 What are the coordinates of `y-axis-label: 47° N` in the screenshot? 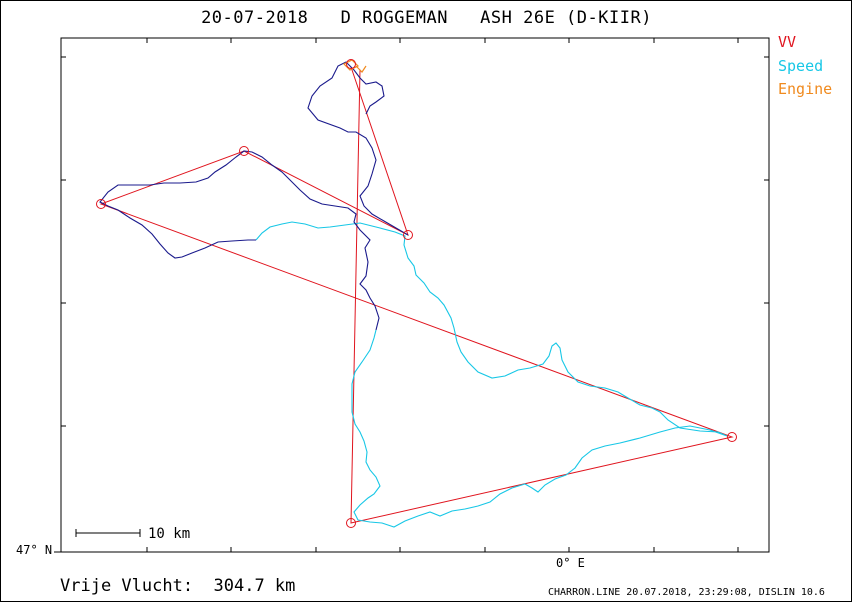 It's located at (34, 550).